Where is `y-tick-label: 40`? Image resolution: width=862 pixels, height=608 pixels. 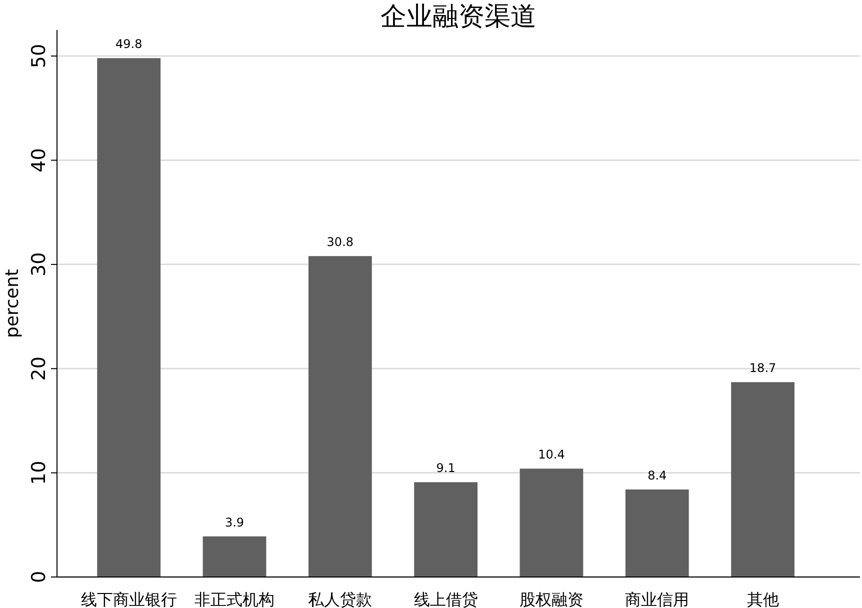 y-tick-label: 40 is located at coordinates (39, 160).